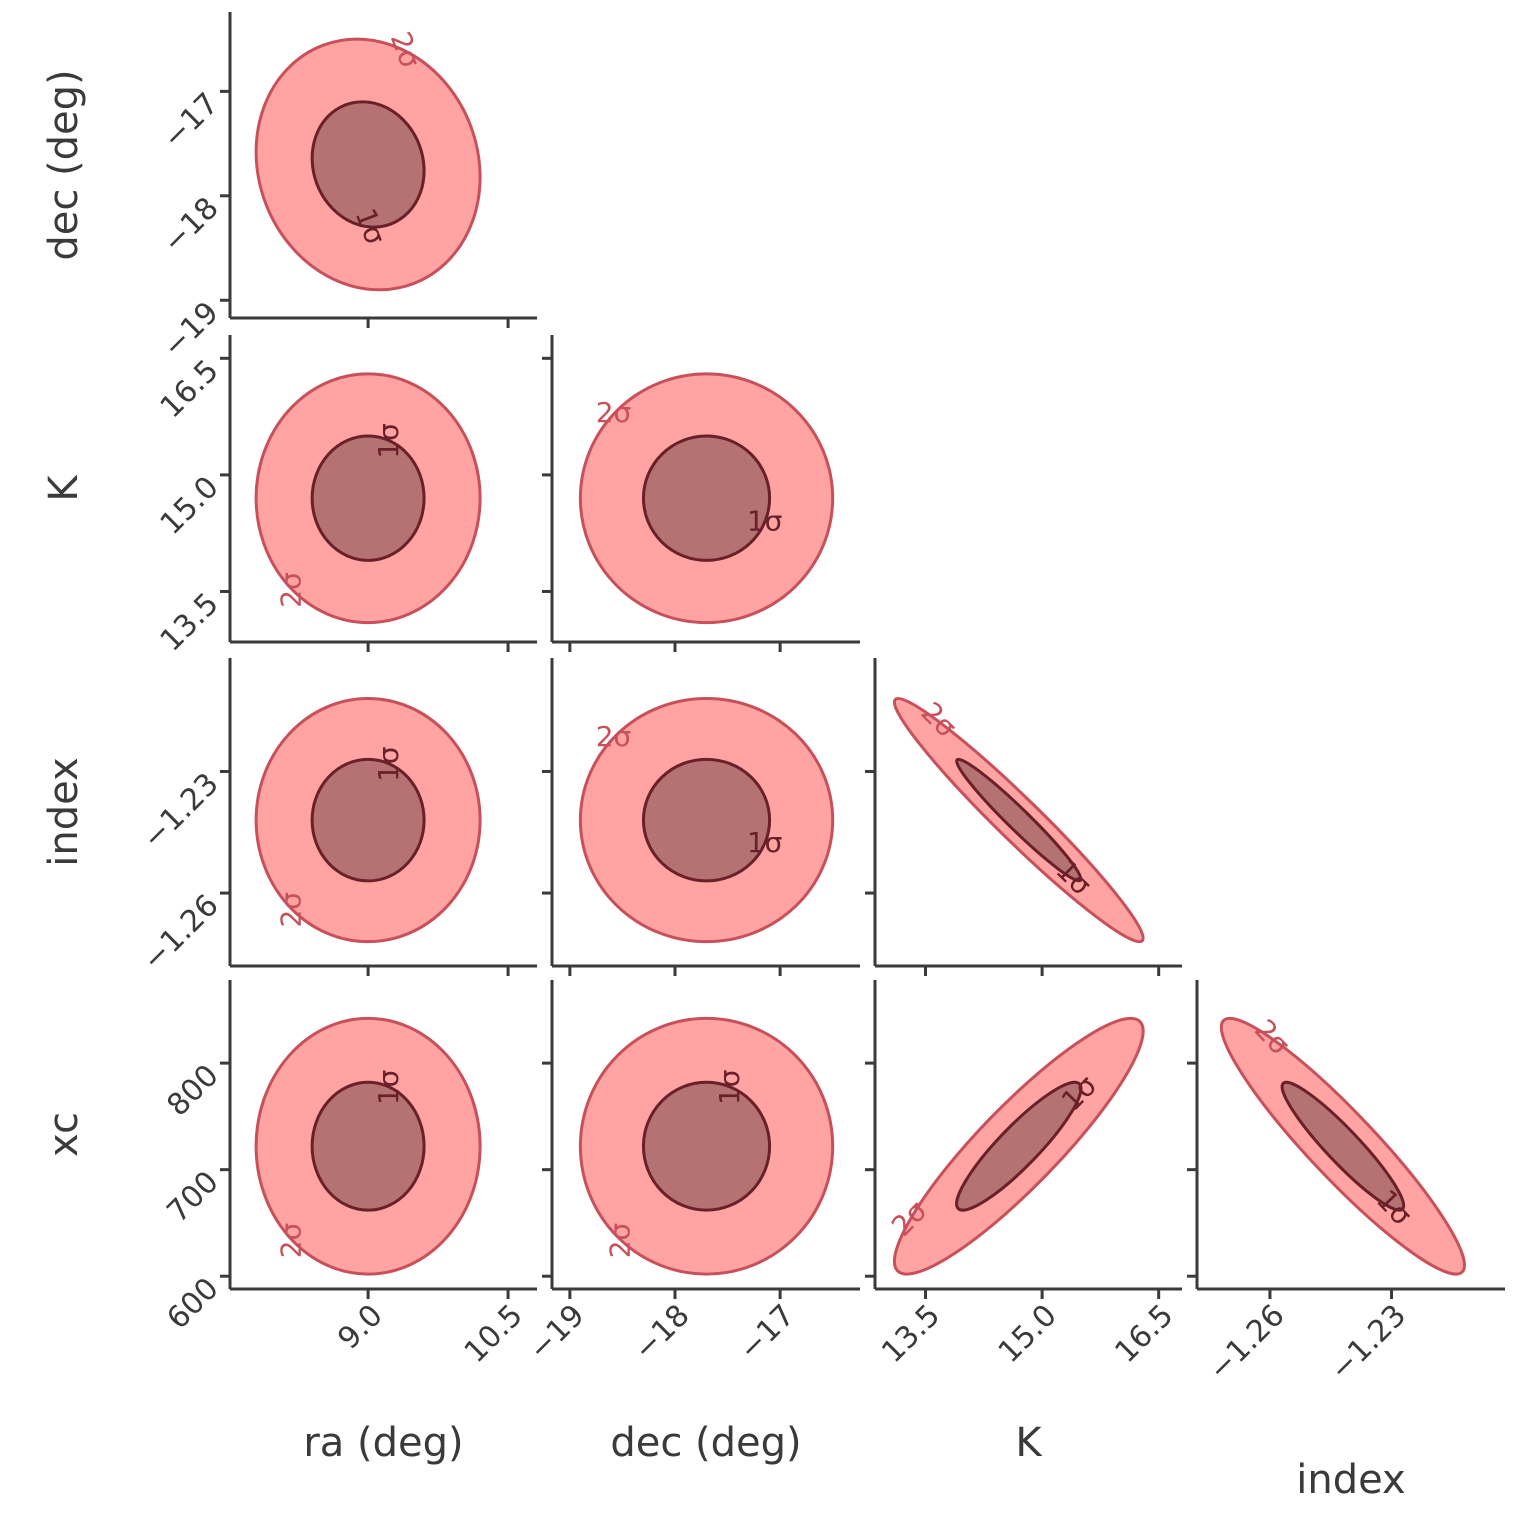 The image size is (1518, 1518). I want to click on y-tick-label: 800, so click(192, 1090).